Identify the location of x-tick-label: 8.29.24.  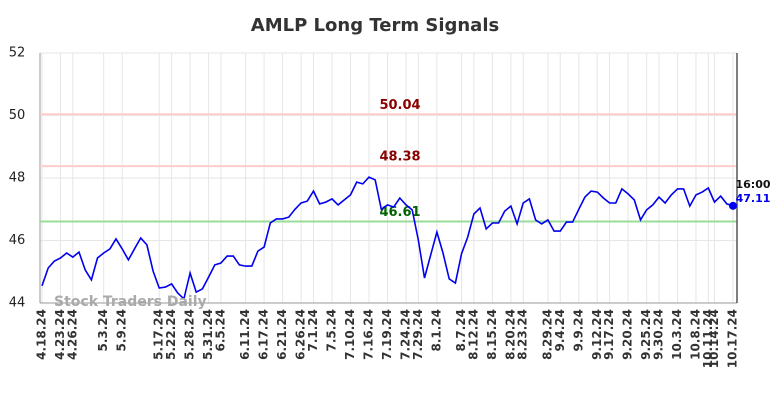
(547, 334).